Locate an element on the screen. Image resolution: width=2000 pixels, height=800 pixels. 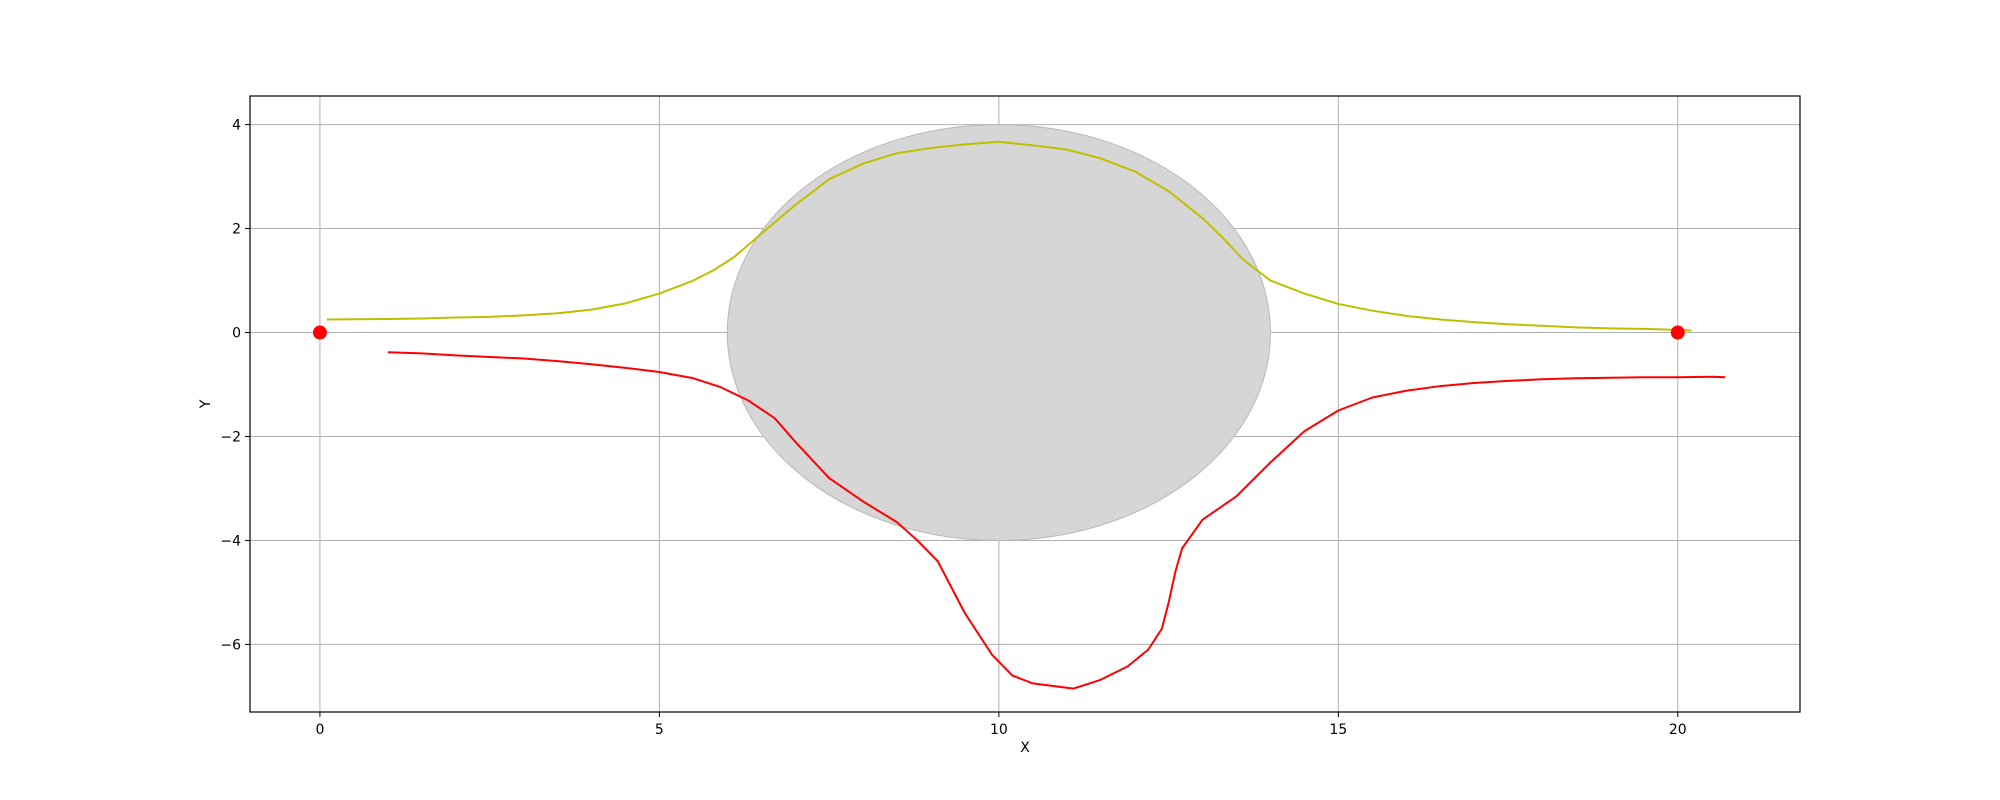
y-tick-label: −2 is located at coordinates (230, 437).